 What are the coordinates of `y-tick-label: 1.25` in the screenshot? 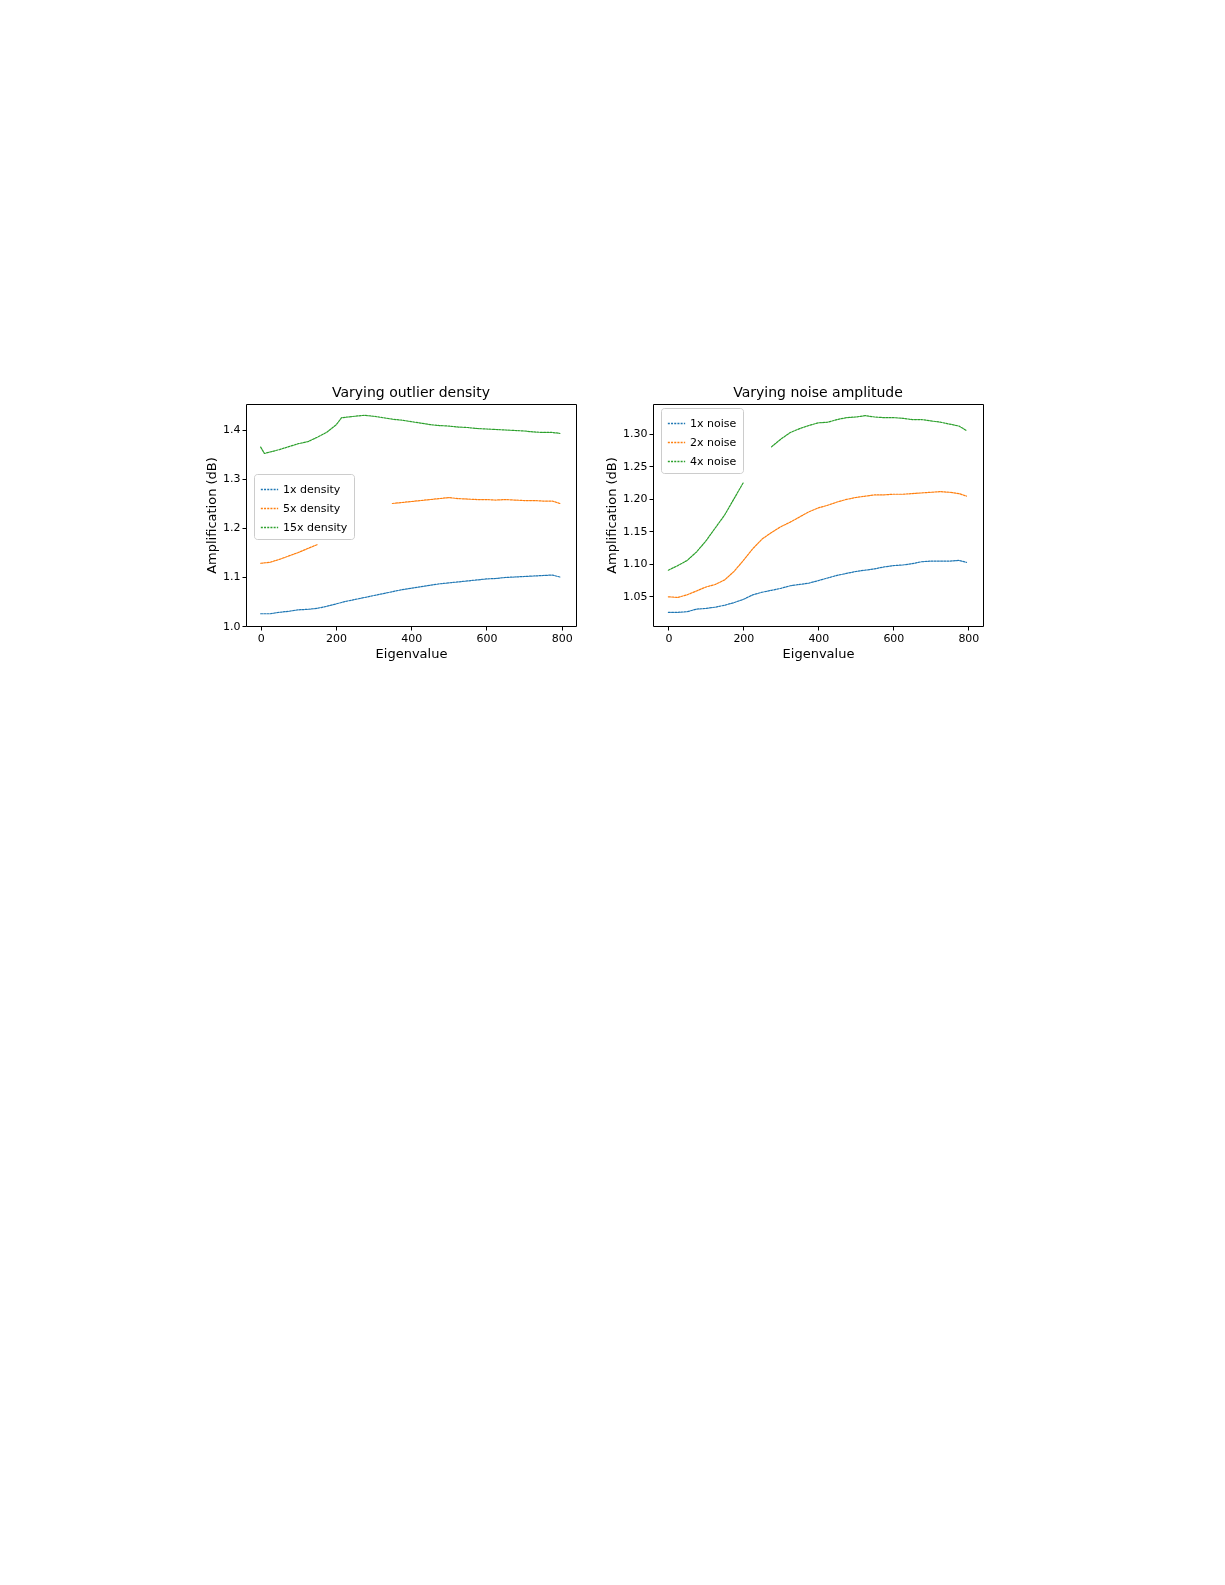 It's located at (635, 466).